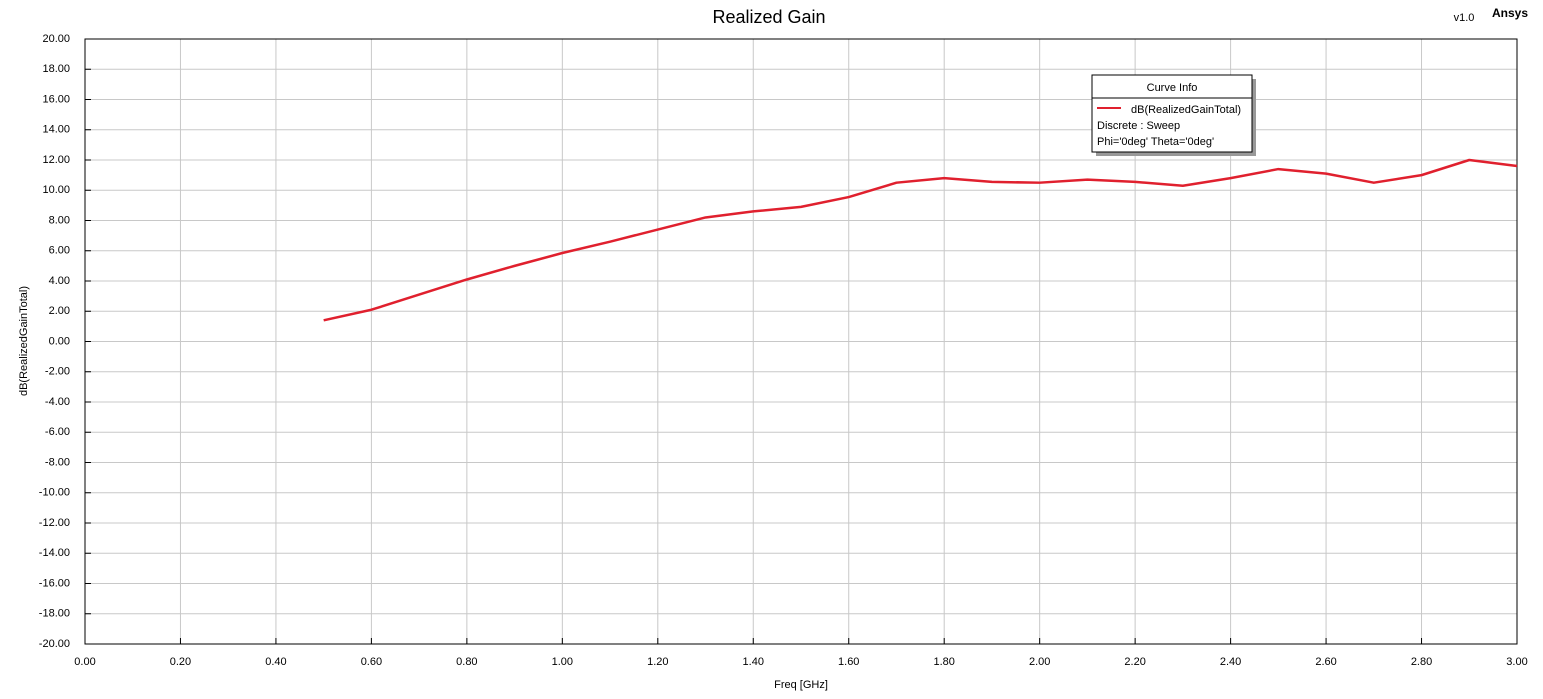 The image size is (1543, 699). I want to click on y-axis-label: dB(RealizedGainTotal), so click(24, 341).